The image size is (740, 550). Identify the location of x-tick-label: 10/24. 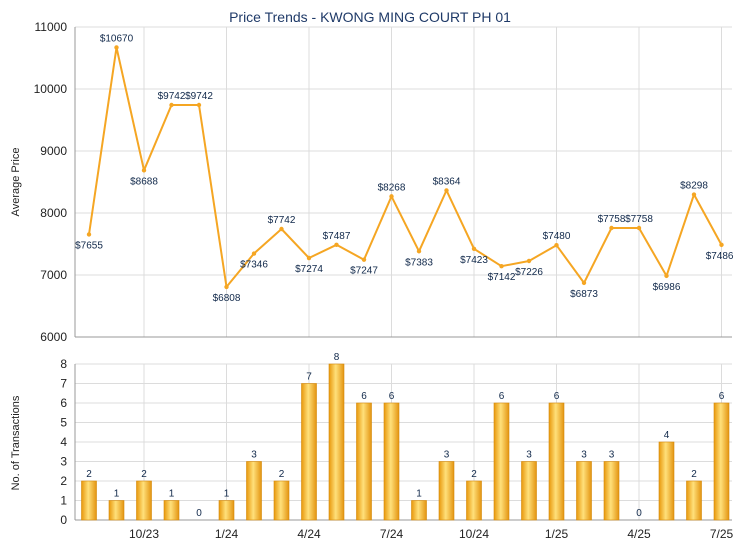
(474, 534).